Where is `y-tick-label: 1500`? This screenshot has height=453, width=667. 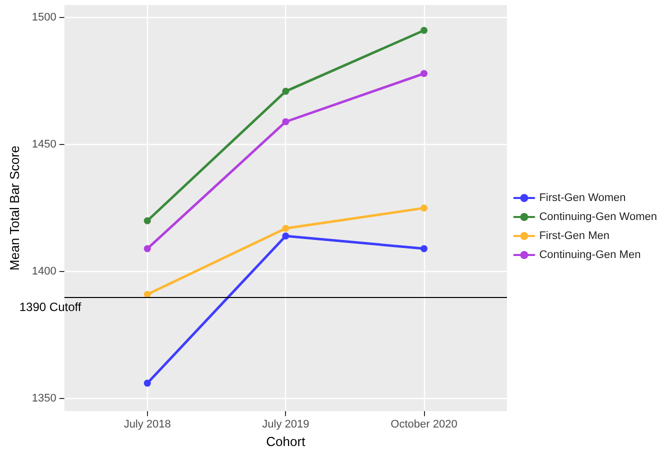 y-tick-label: 1500 is located at coordinates (44, 18).